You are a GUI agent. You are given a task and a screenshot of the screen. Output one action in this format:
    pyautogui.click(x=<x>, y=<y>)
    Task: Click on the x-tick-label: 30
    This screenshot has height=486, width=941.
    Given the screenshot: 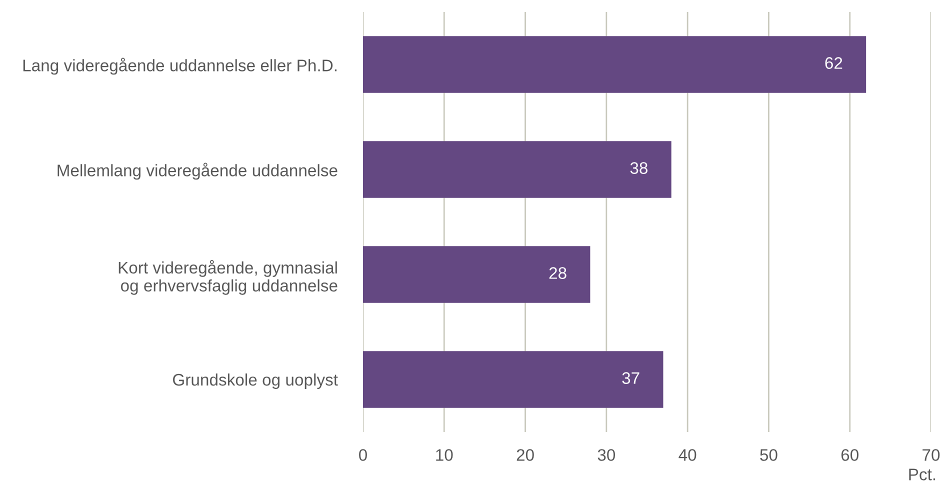 What is the action you would take?
    pyautogui.click(x=607, y=455)
    